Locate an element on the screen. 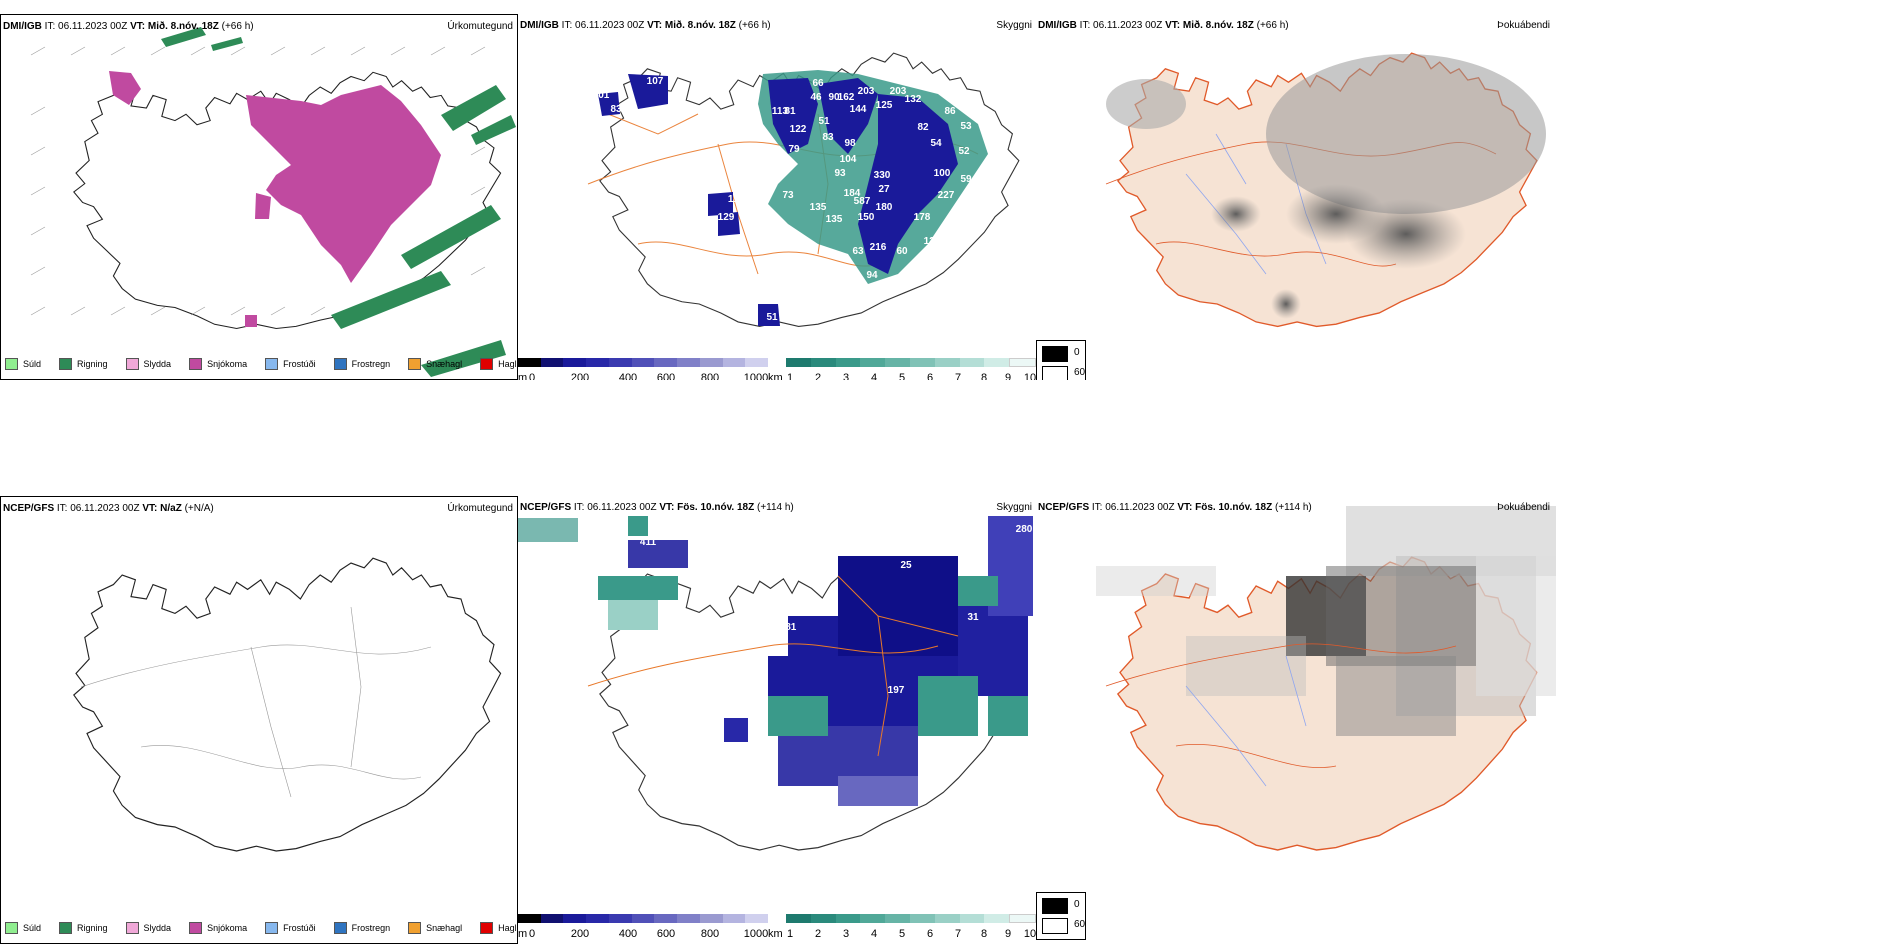  visibility-value-label: 101 is located at coordinates (601, 95).